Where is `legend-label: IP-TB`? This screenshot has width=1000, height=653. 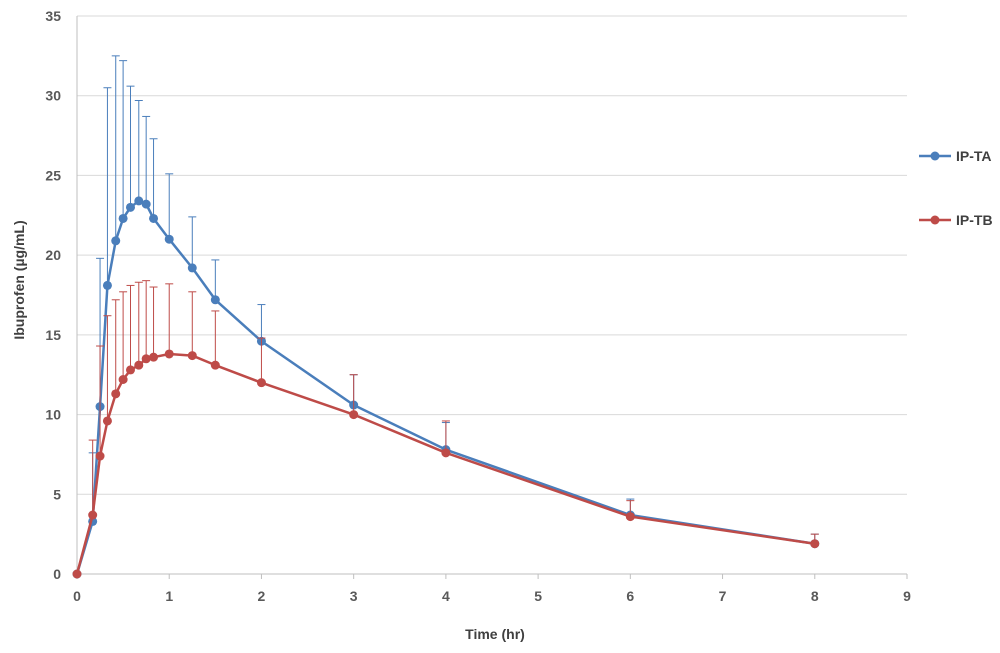
legend-label: IP-TB is located at coordinates (974, 220).